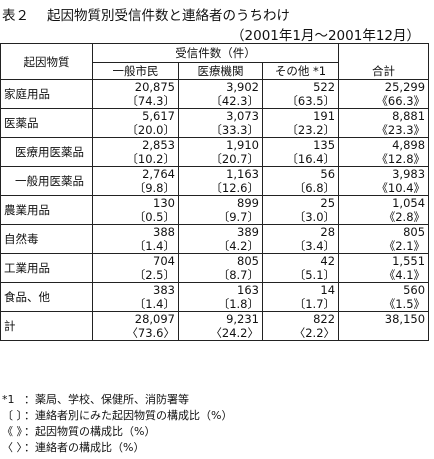  Describe the element at coordinates (220, 231) in the screenshot. I see `count-cell: 389` at that location.